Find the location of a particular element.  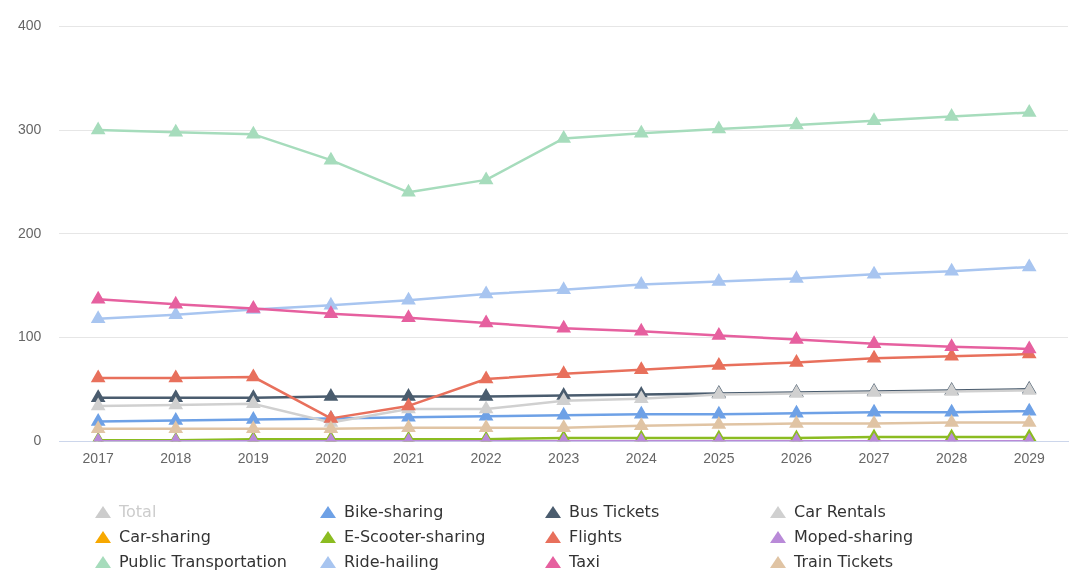

x-tick-label: 2029 is located at coordinates (1029, 458).